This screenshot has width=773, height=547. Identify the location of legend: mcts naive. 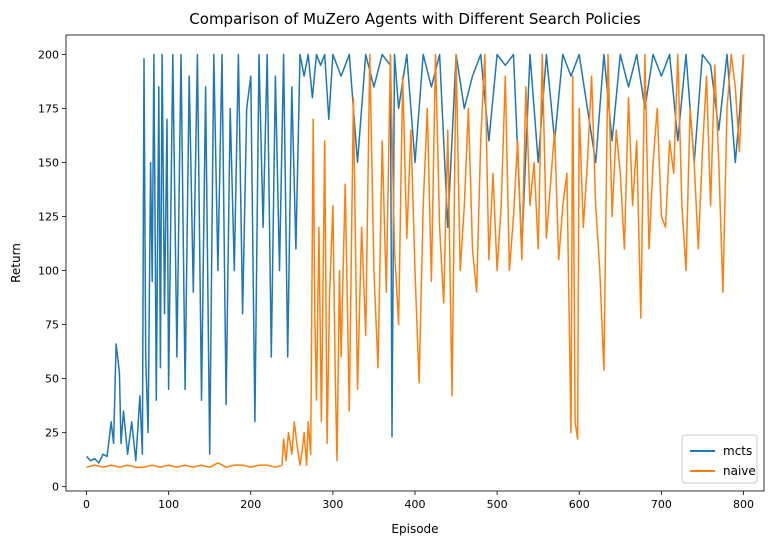
(719, 459).